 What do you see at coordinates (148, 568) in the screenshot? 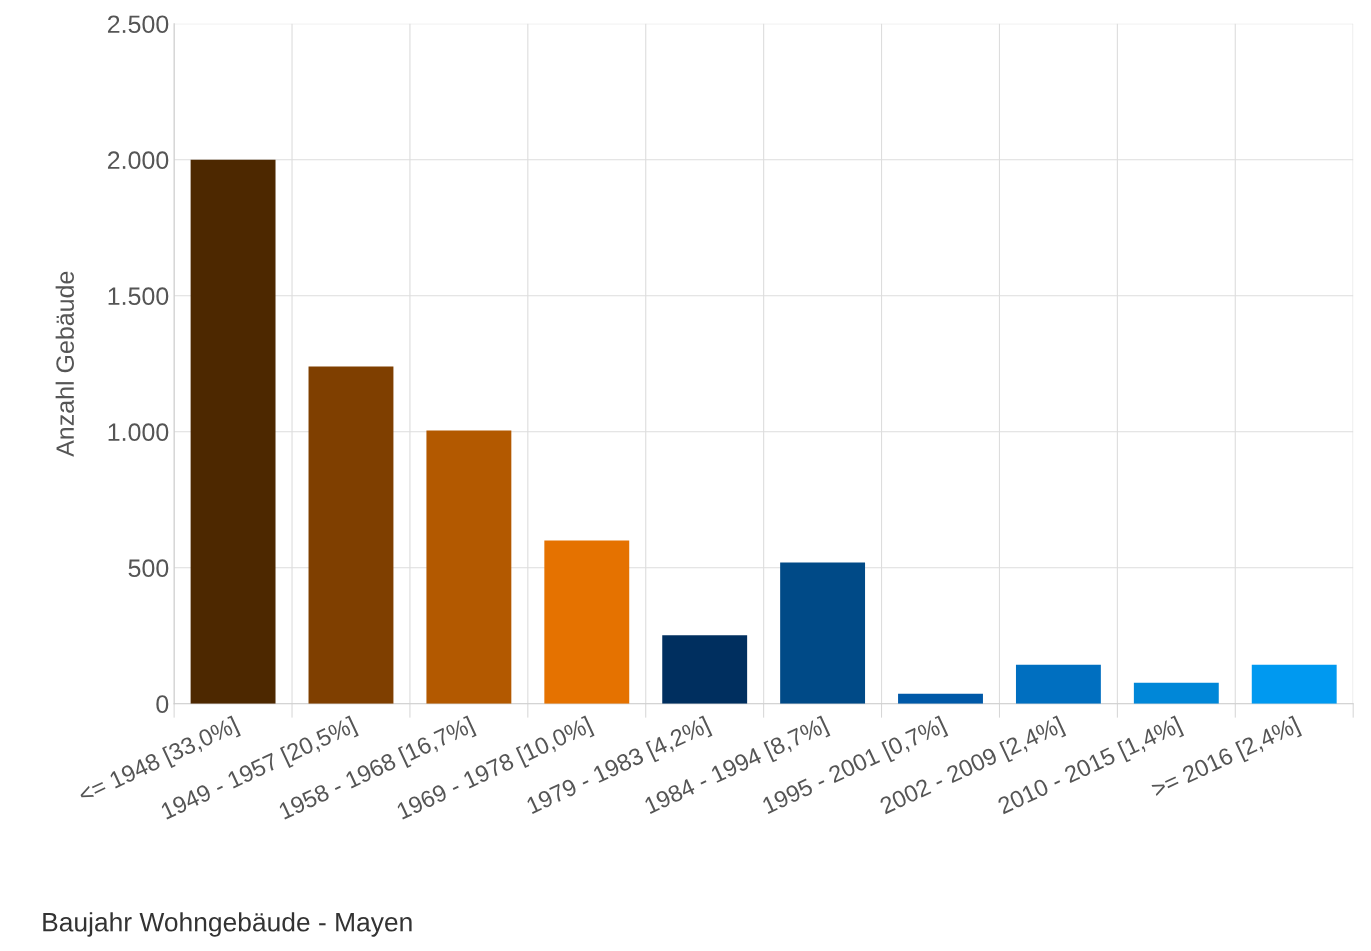
I see `y-tick-label: 500` at bounding box center [148, 568].